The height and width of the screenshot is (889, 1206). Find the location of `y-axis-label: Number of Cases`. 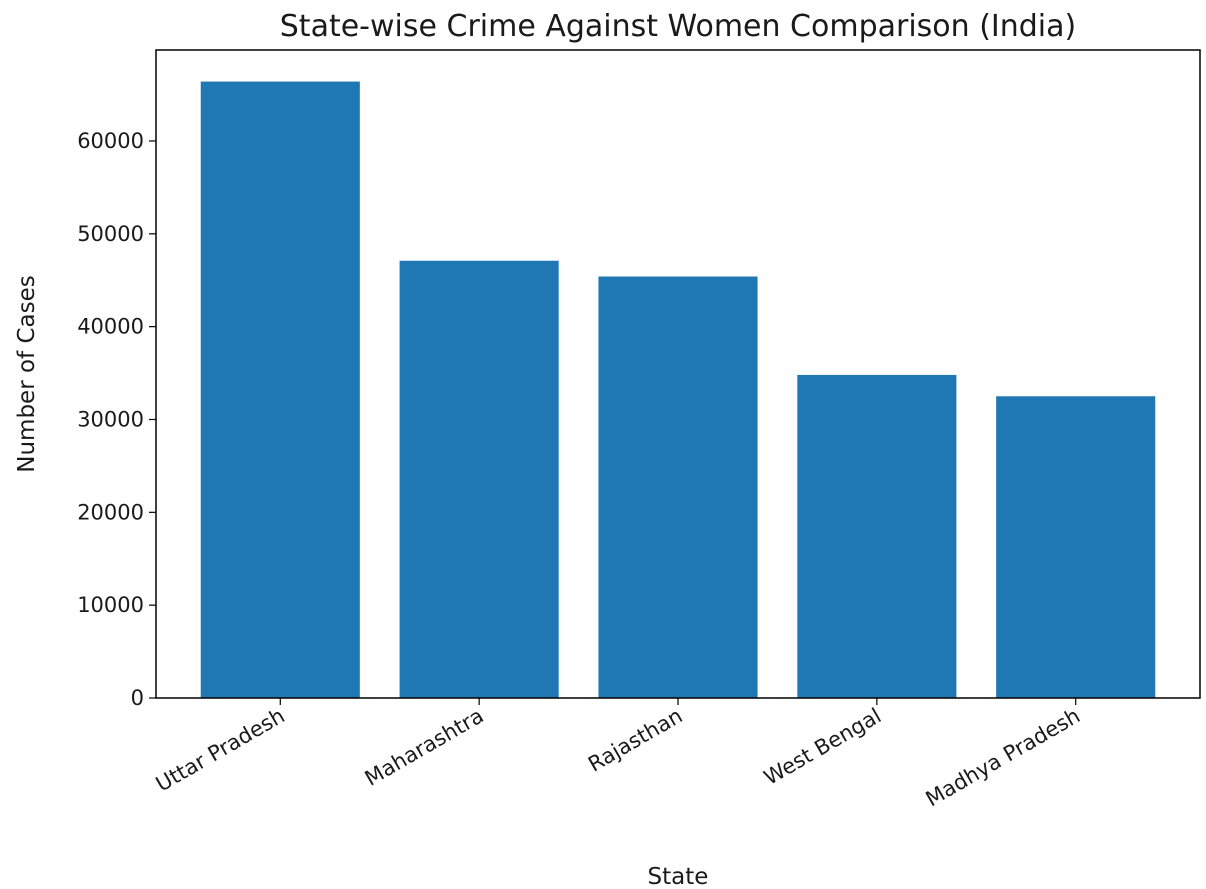

y-axis-label: Number of Cases is located at coordinates (27, 373).